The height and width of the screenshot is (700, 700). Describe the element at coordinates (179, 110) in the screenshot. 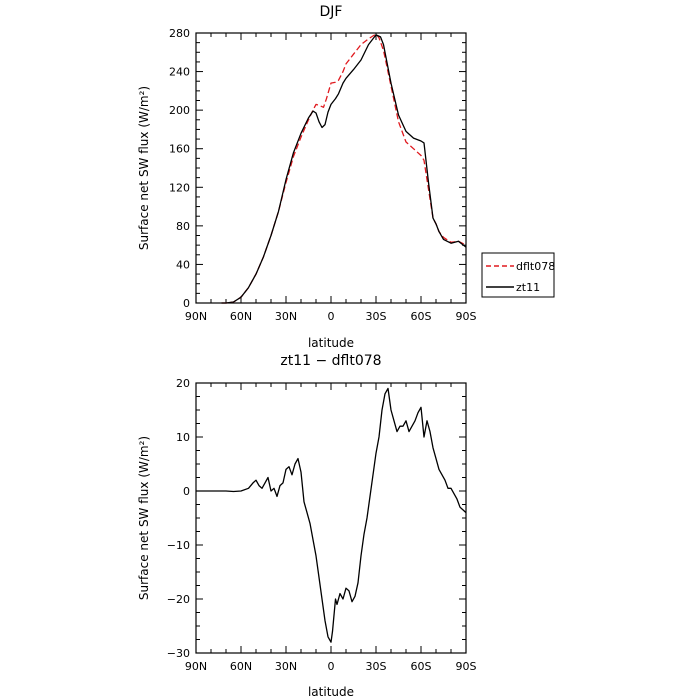

I see `y-tick-label: 200` at that location.